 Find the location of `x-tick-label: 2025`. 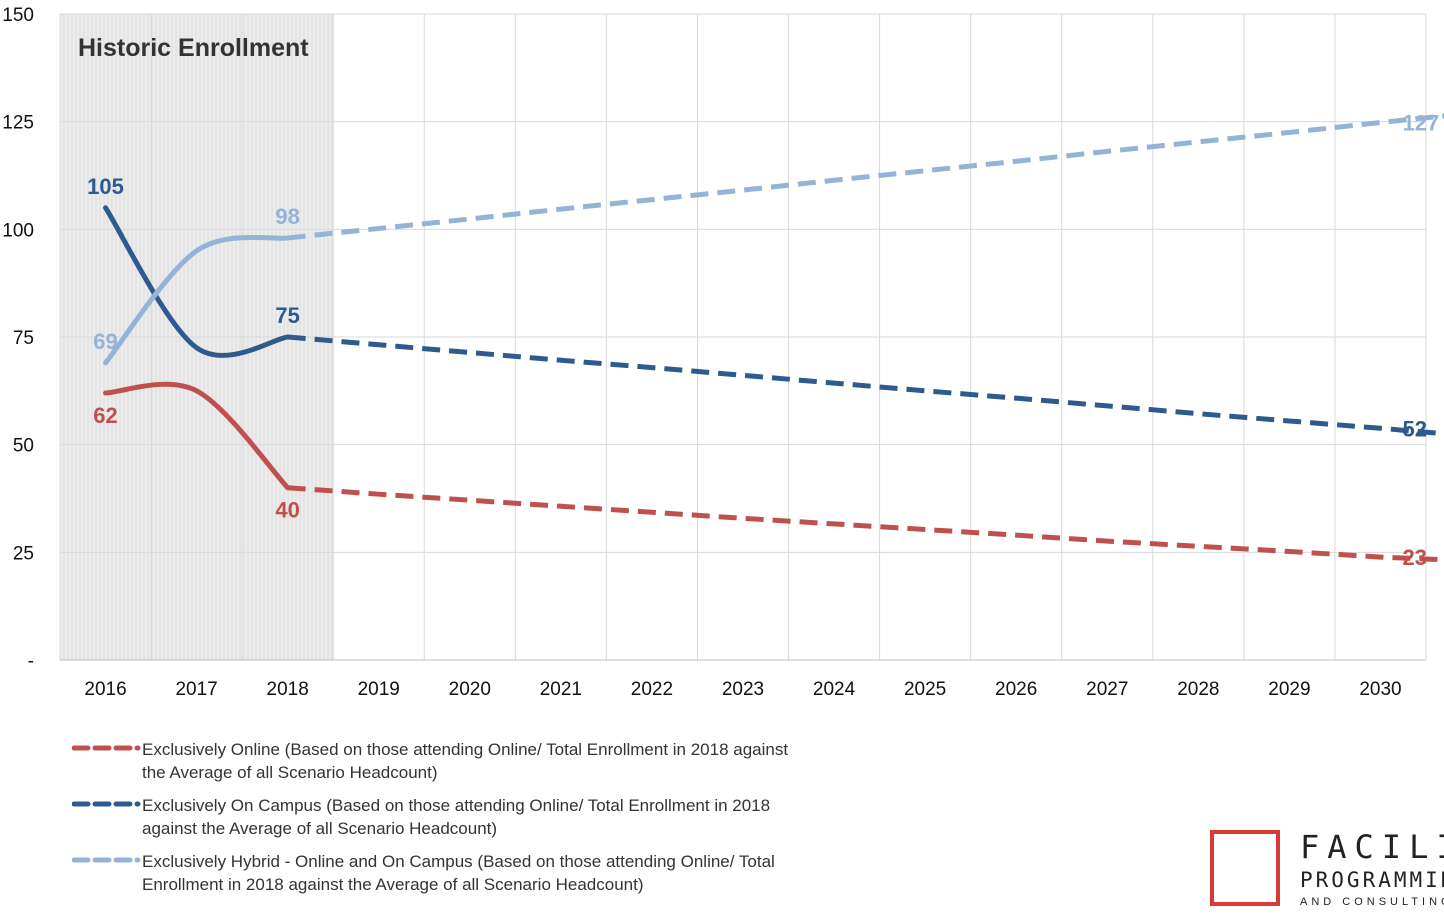

x-tick-label: 2025 is located at coordinates (925, 689).